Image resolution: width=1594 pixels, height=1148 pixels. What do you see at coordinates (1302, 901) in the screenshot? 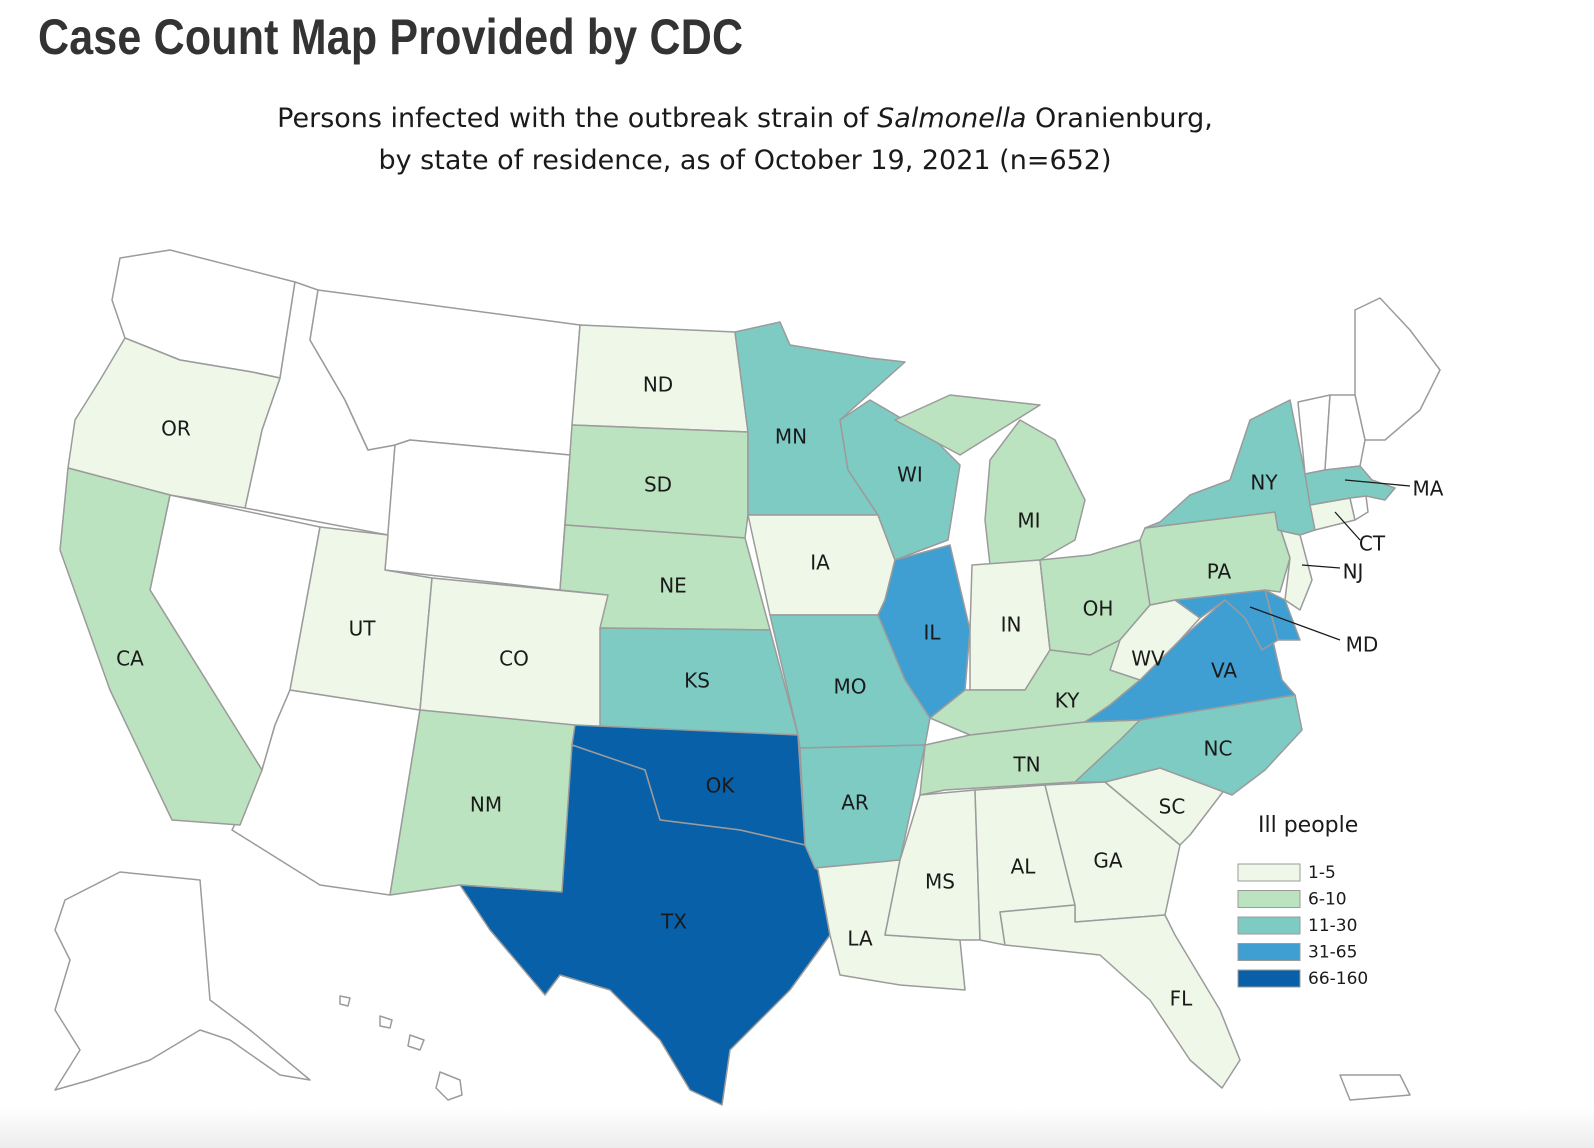
I see `map-legend: Ill people 1-5 6-10 11-30 31-65 66-160` at bounding box center [1302, 901].